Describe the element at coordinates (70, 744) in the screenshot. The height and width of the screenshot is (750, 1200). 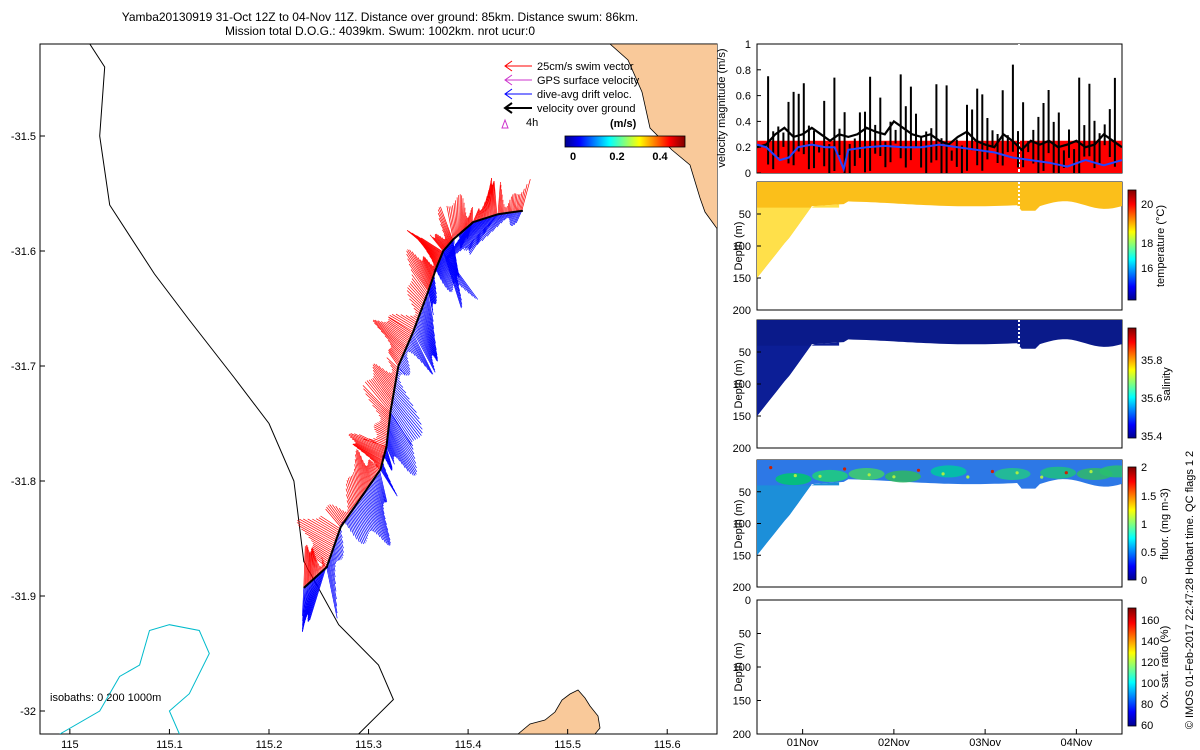
I see `map-x-tick-label: 115` at that location.